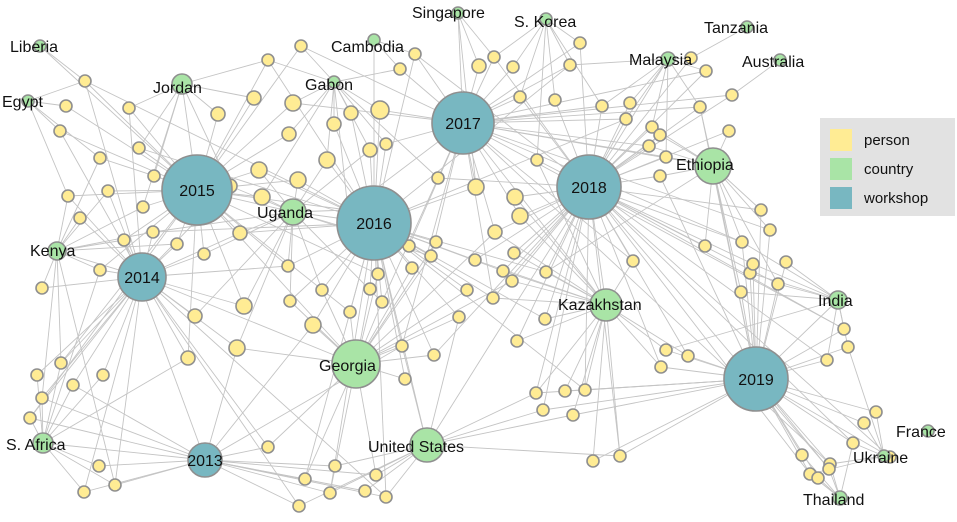  What do you see at coordinates (43, 443) in the screenshot?
I see `country-node-s-africa` at bounding box center [43, 443].